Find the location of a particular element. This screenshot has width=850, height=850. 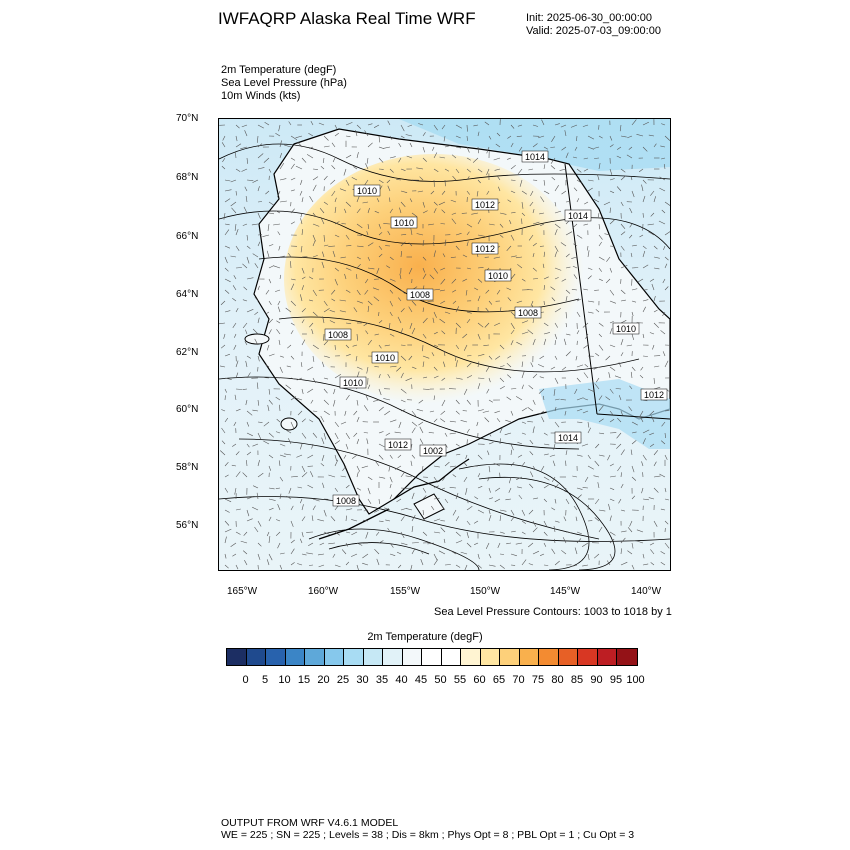

colorbar-label: 5 is located at coordinates (265, 680).